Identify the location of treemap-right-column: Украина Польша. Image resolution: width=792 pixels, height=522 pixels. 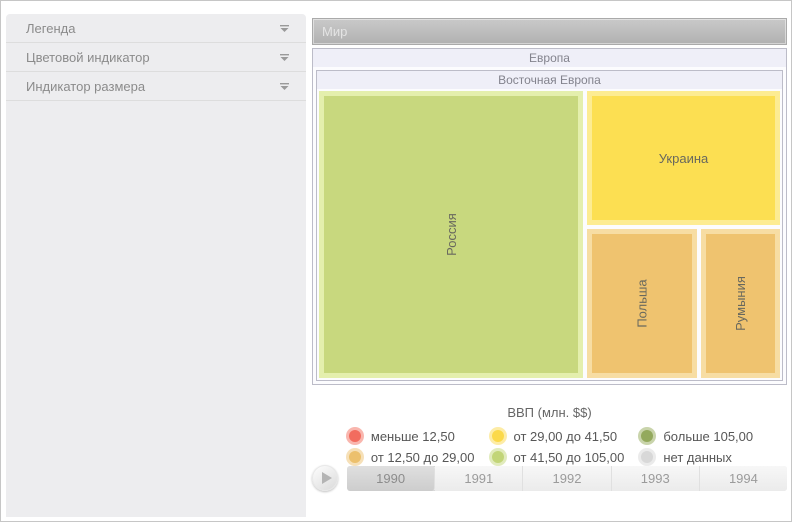
(683, 234).